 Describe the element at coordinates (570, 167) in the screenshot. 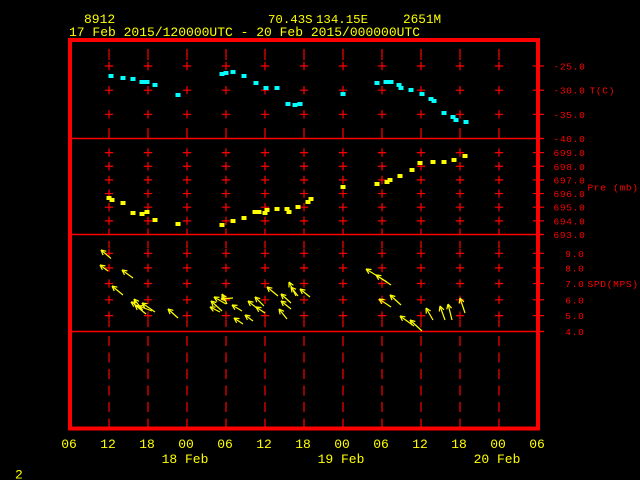

I see `svg-text: 698.0` at that location.